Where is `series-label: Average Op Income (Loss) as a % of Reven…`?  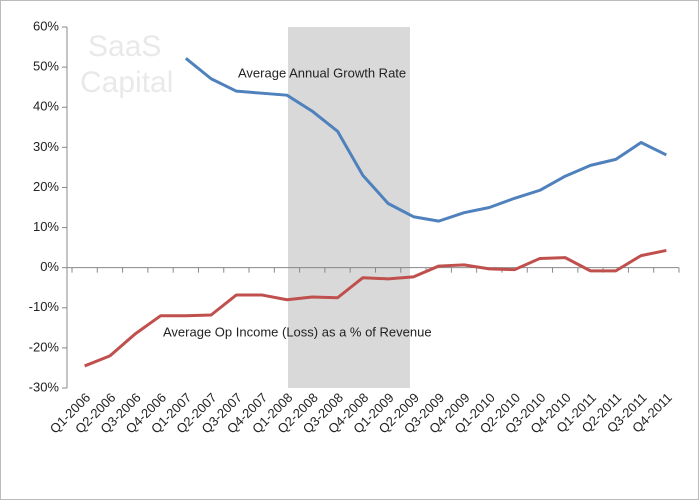 series-label: Average Op Income (Loss) as a % of Reven… is located at coordinates (297, 331).